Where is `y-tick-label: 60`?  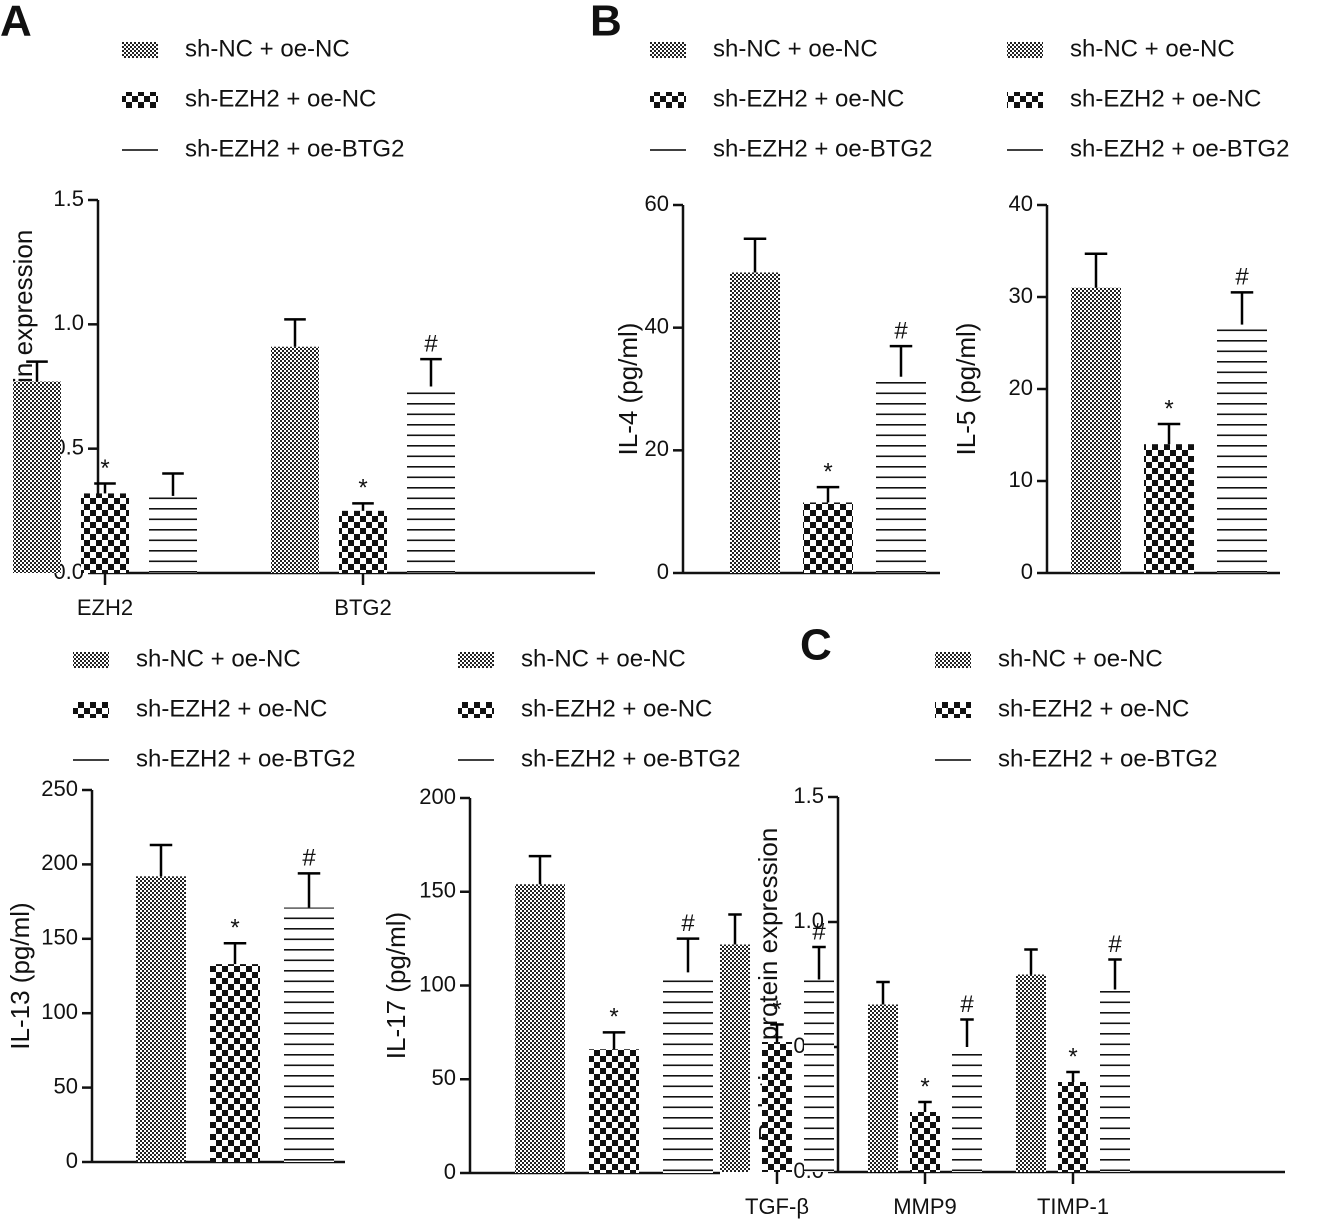
y-tick-label: 60 is located at coordinates (657, 203).